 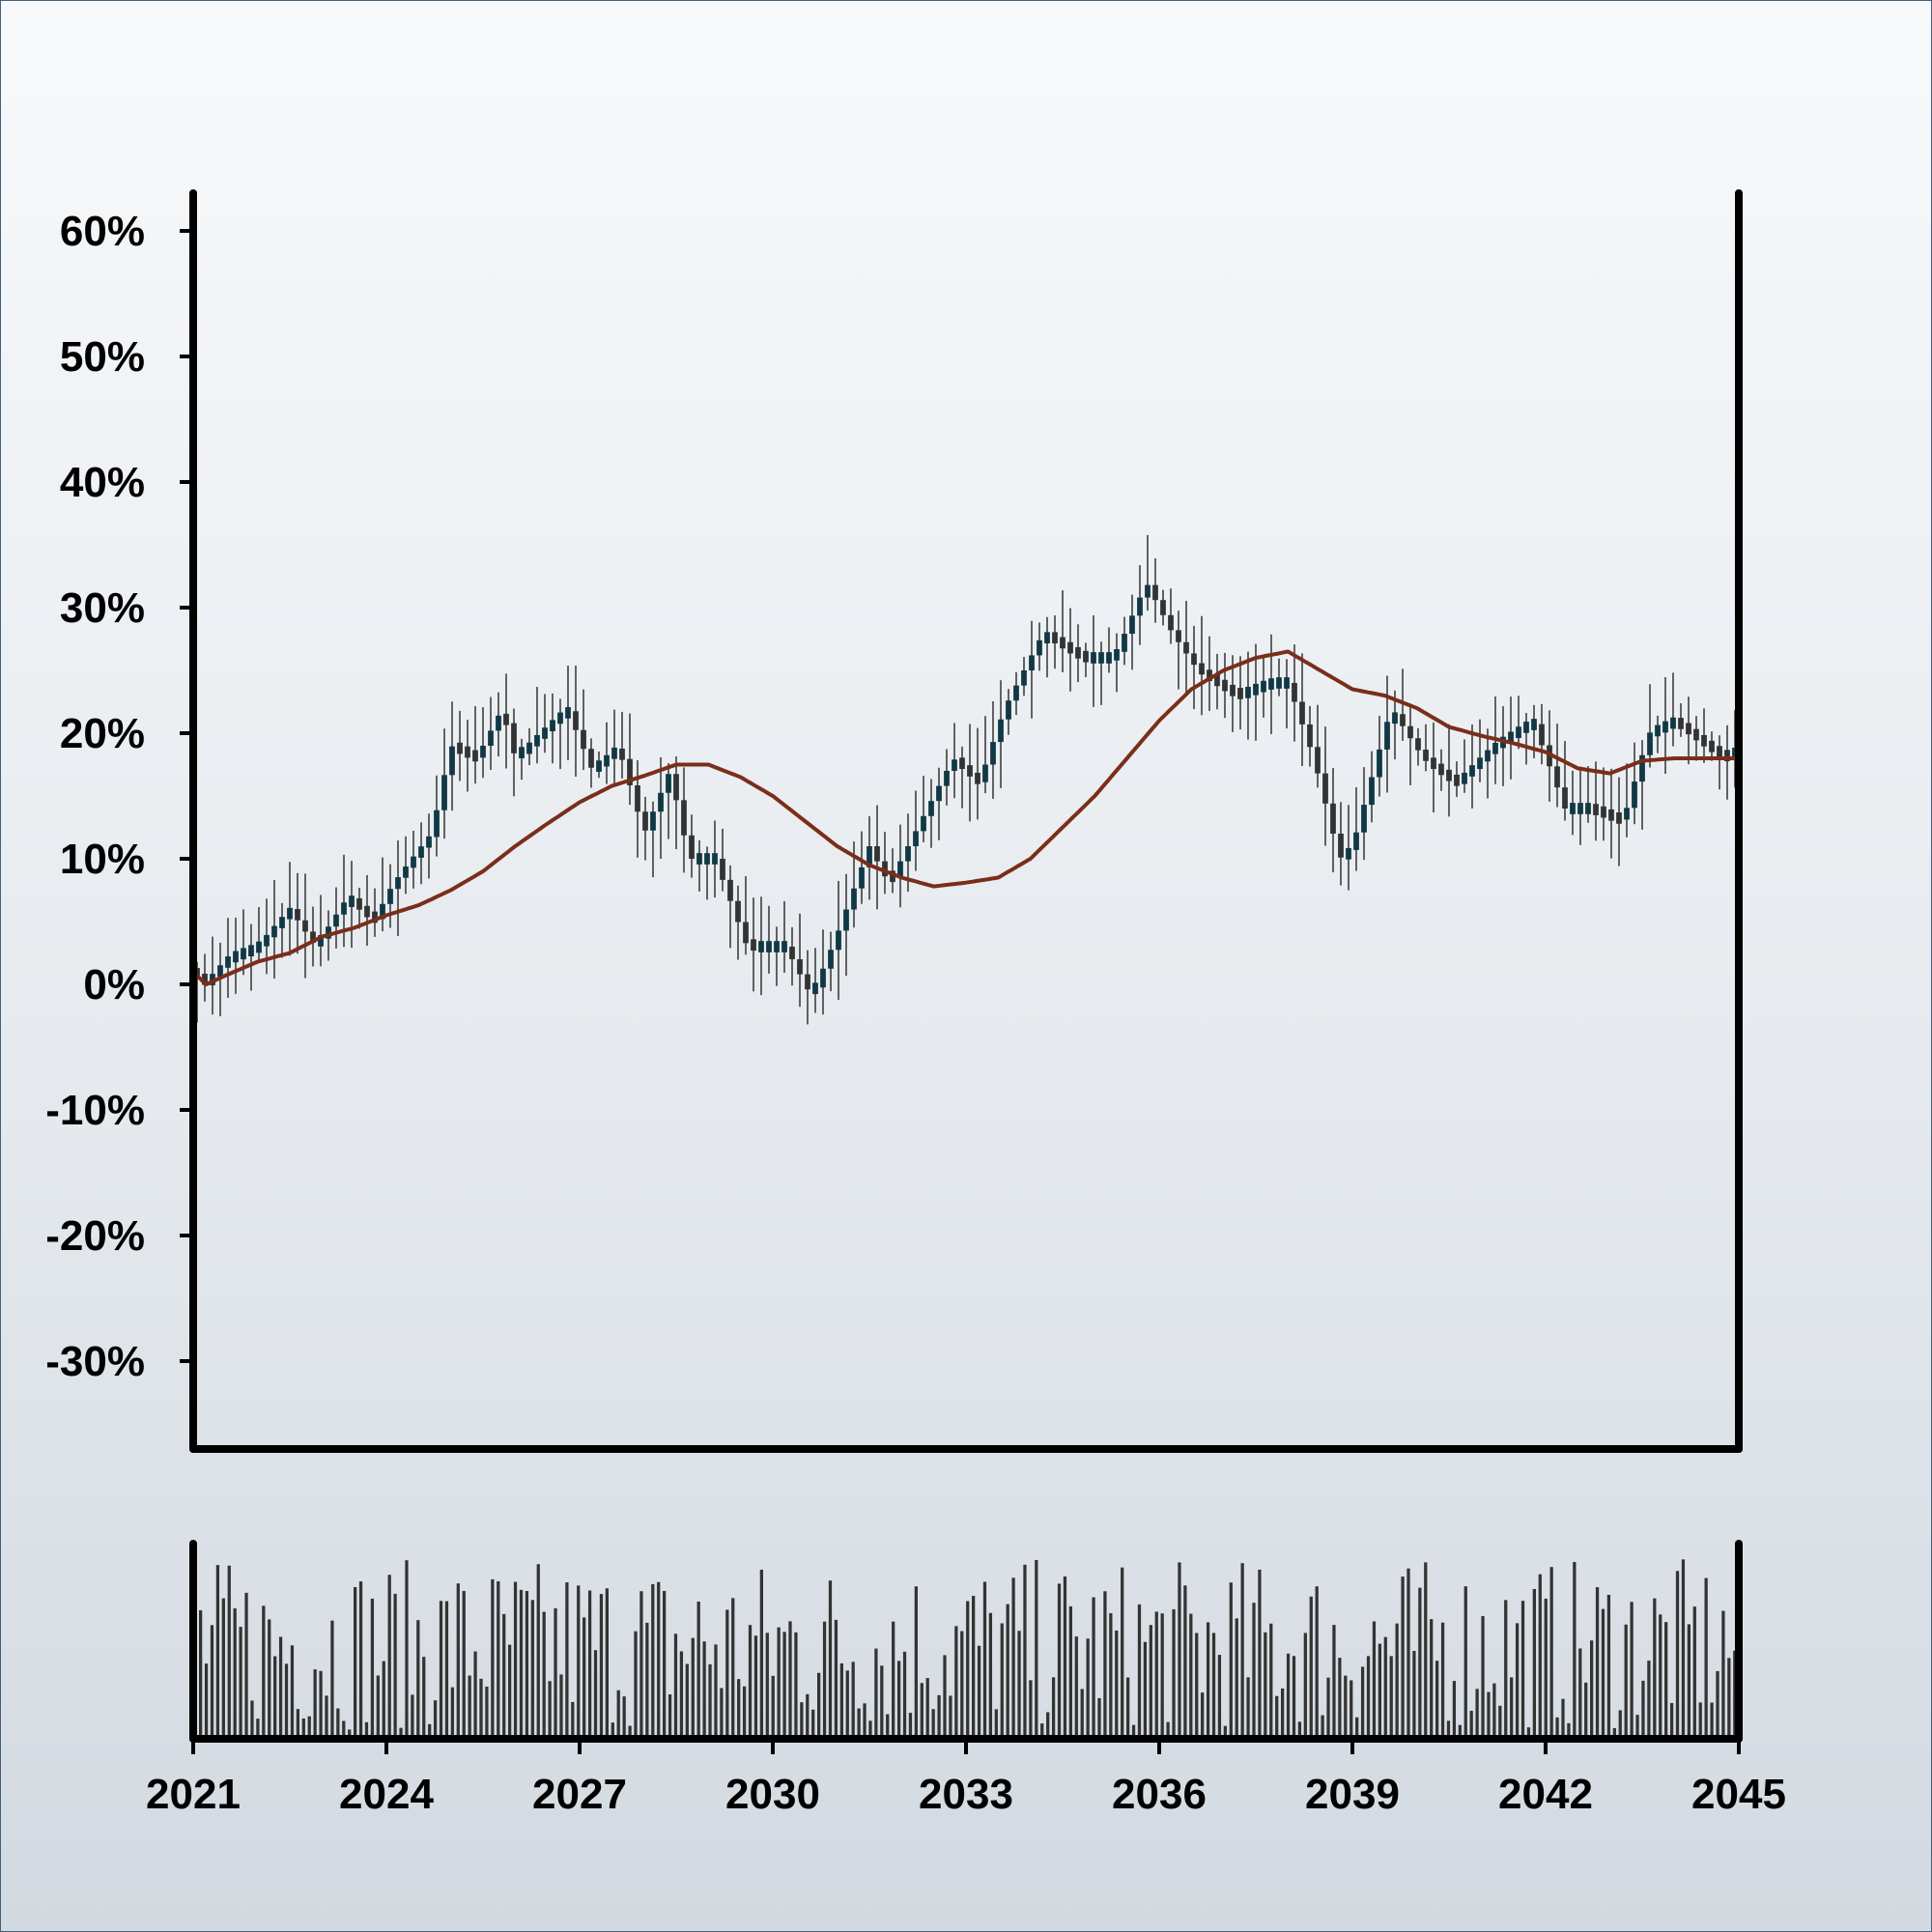 I want to click on y-tick-label: 40%, so click(x=102, y=482).